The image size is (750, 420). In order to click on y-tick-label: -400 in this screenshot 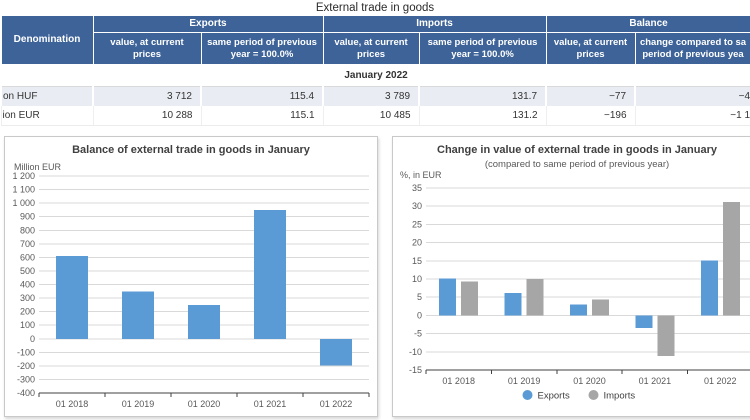, I will do `click(26, 393)`.